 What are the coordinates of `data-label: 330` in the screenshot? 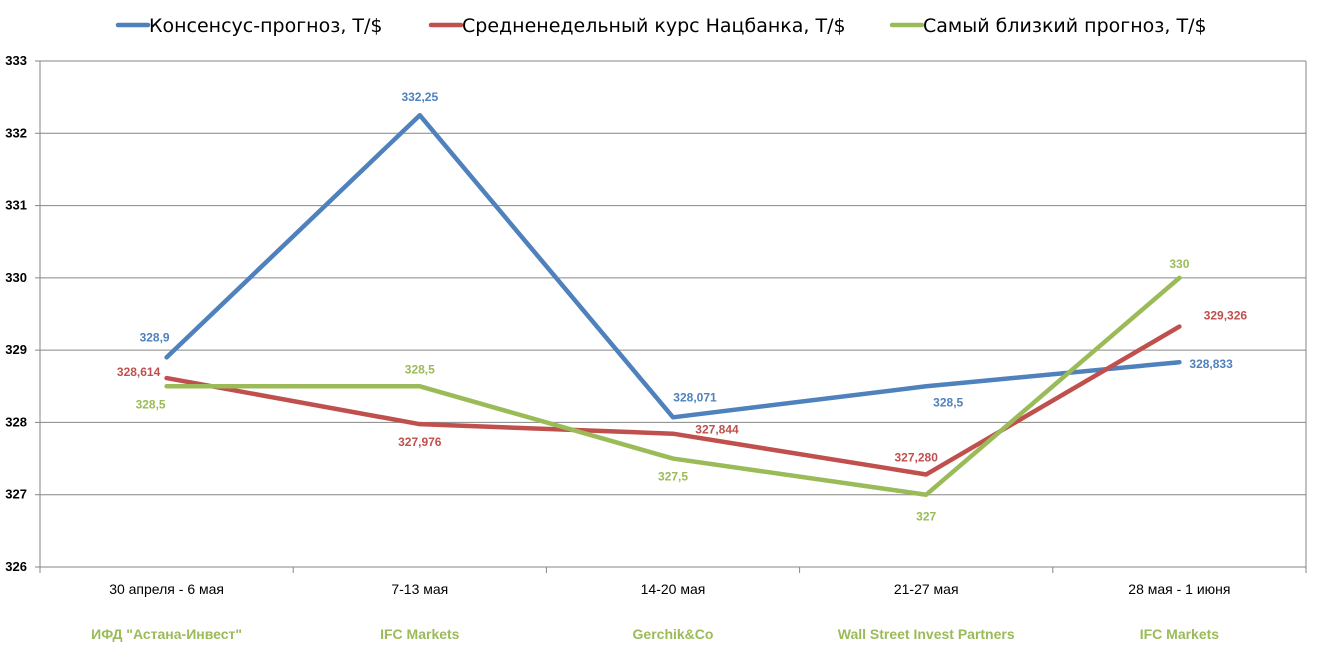 It's located at (1179, 264).